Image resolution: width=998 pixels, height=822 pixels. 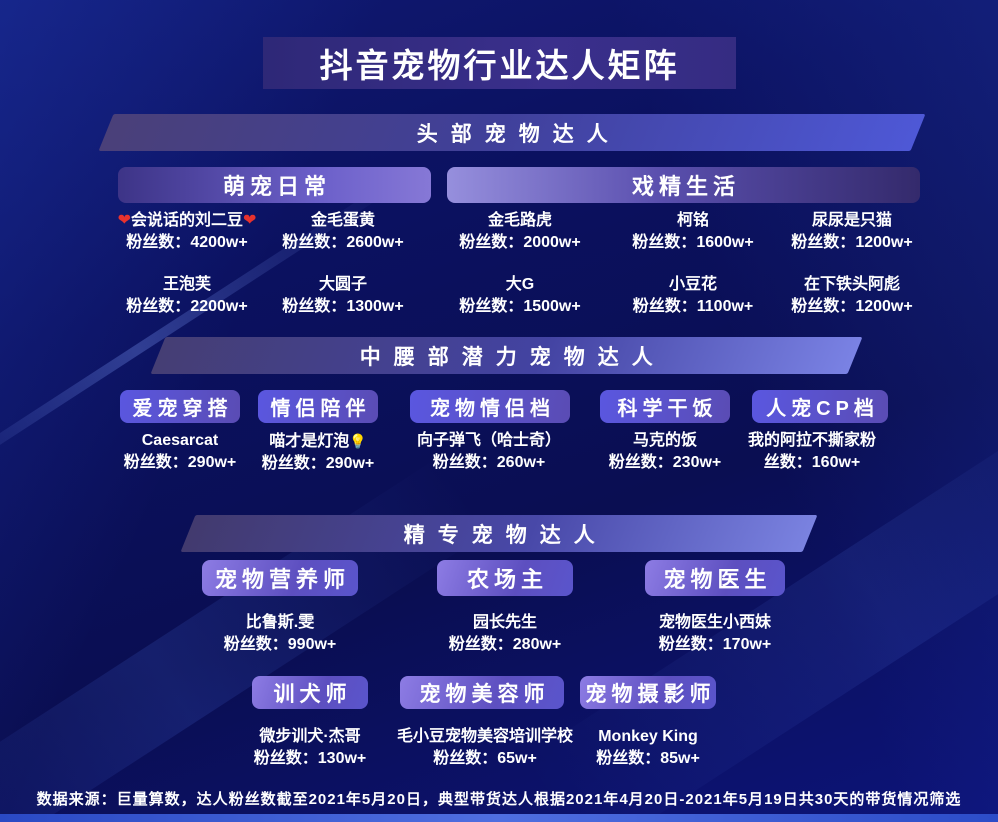 What do you see at coordinates (489, 452) in the screenshot?
I see `influencer-entry: 向子弹飞（哈士奇） 粉丝数：260w+` at bounding box center [489, 452].